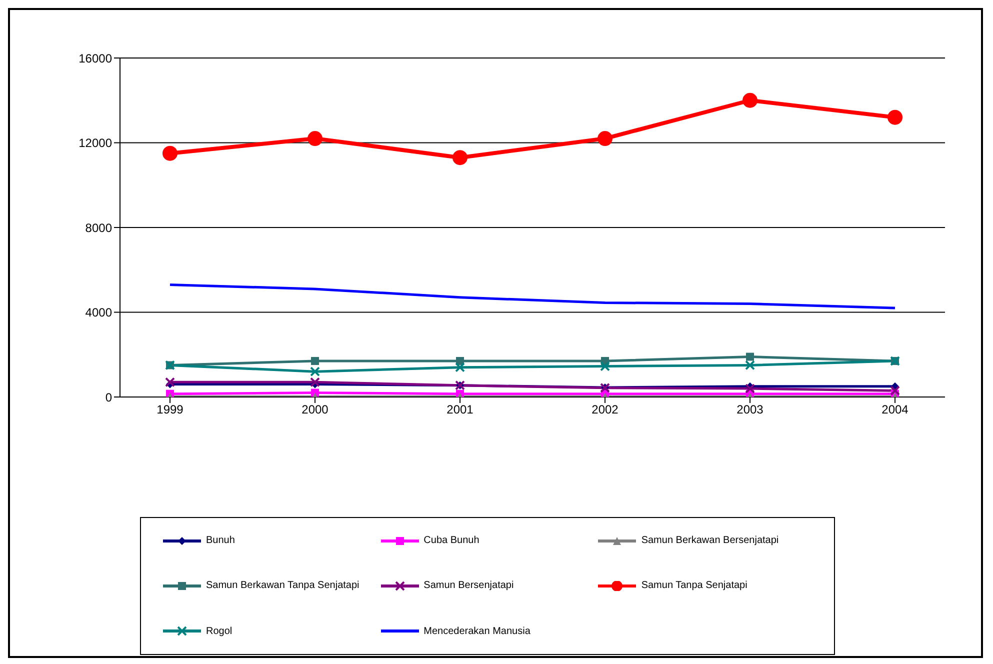 The width and height of the screenshot is (993, 664). I want to click on legend-label: Samun Tanpa Senjatapi, so click(694, 586).